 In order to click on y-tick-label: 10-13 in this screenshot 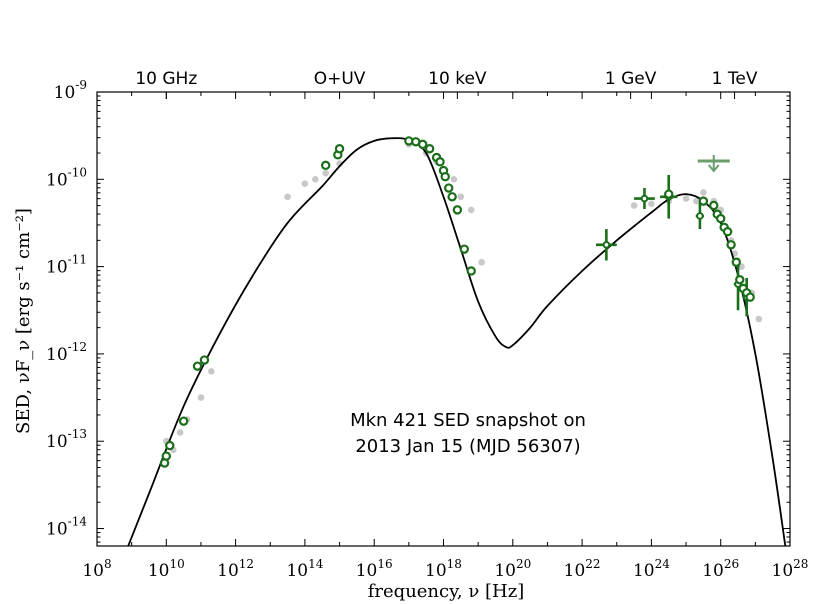, I will do `click(66, 439)`.